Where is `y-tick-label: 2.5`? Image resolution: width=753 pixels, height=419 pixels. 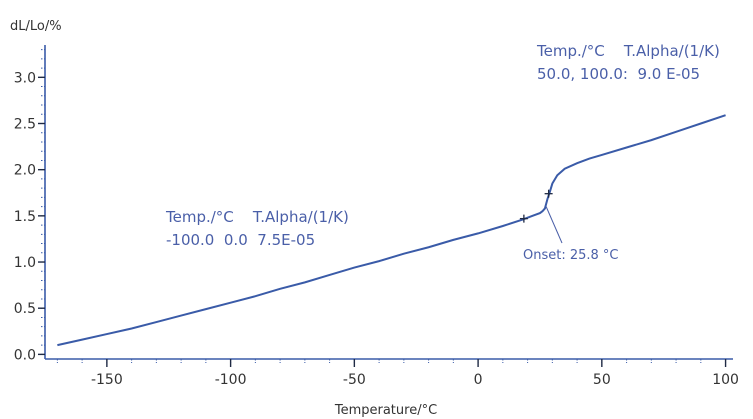 y-tick-label: 2.5 is located at coordinates (25, 125).